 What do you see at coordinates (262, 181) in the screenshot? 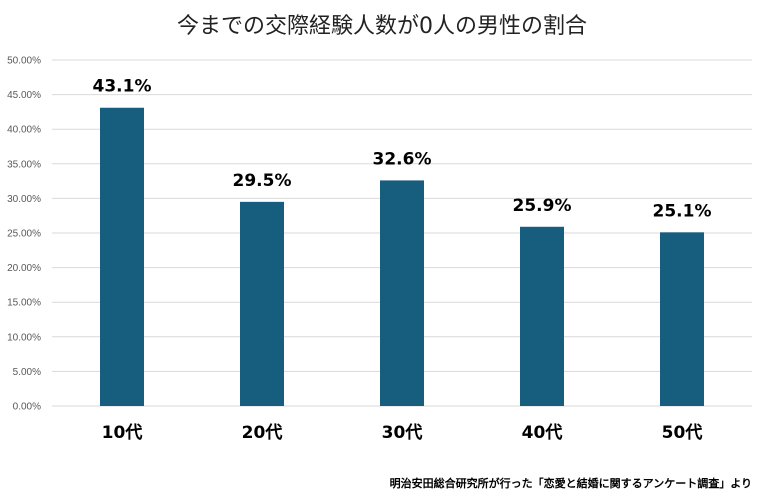
I see `data-label: 29.5%` at bounding box center [262, 181].